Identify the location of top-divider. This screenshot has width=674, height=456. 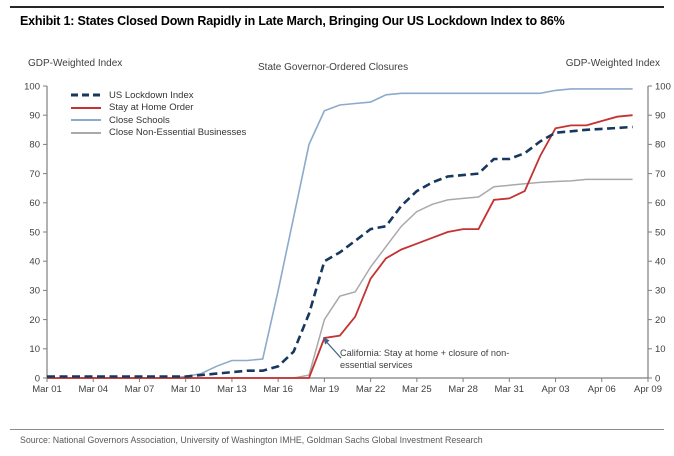
(337, 7).